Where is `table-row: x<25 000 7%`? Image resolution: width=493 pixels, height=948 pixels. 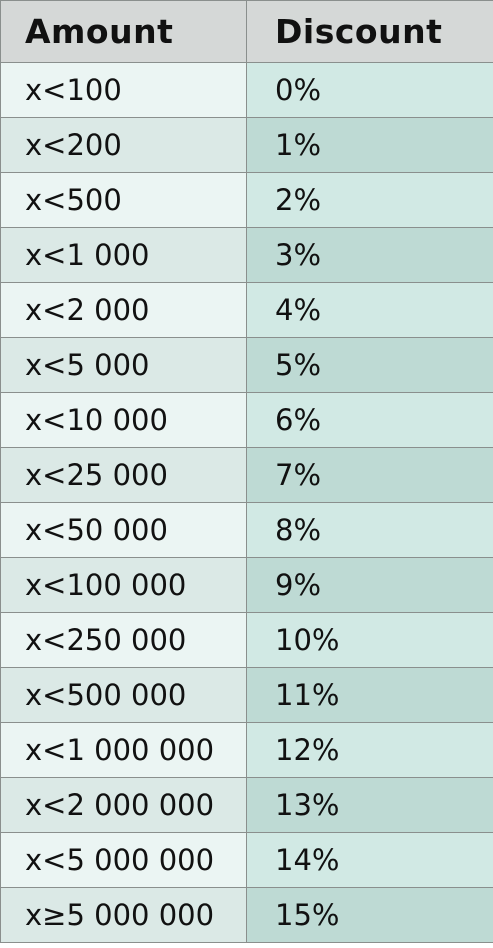 table-row: x<25 000 7% is located at coordinates (246, 475).